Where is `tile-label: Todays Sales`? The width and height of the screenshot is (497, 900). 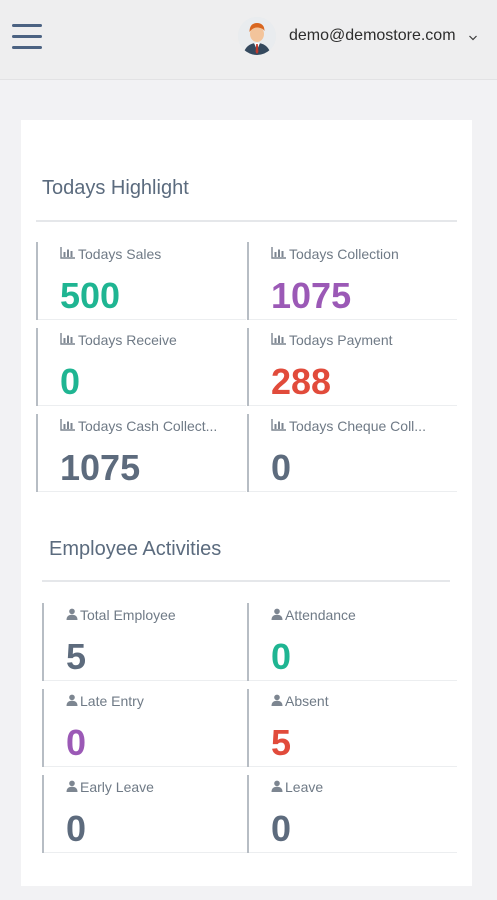 tile-label: Todays Sales is located at coordinates (110, 254).